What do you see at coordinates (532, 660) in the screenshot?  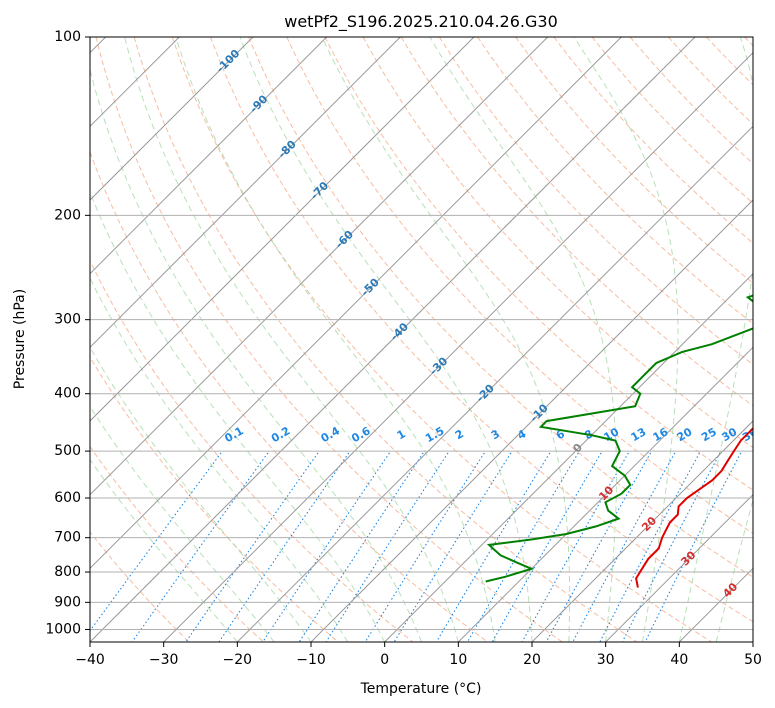 I see `x-tick-label: 20` at bounding box center [532, 660].